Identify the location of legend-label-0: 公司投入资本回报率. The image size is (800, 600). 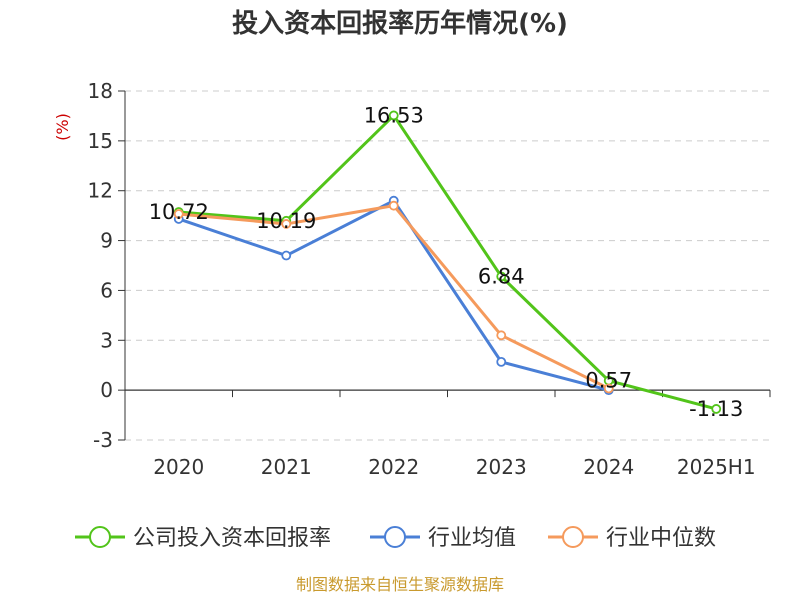
(232, 538).